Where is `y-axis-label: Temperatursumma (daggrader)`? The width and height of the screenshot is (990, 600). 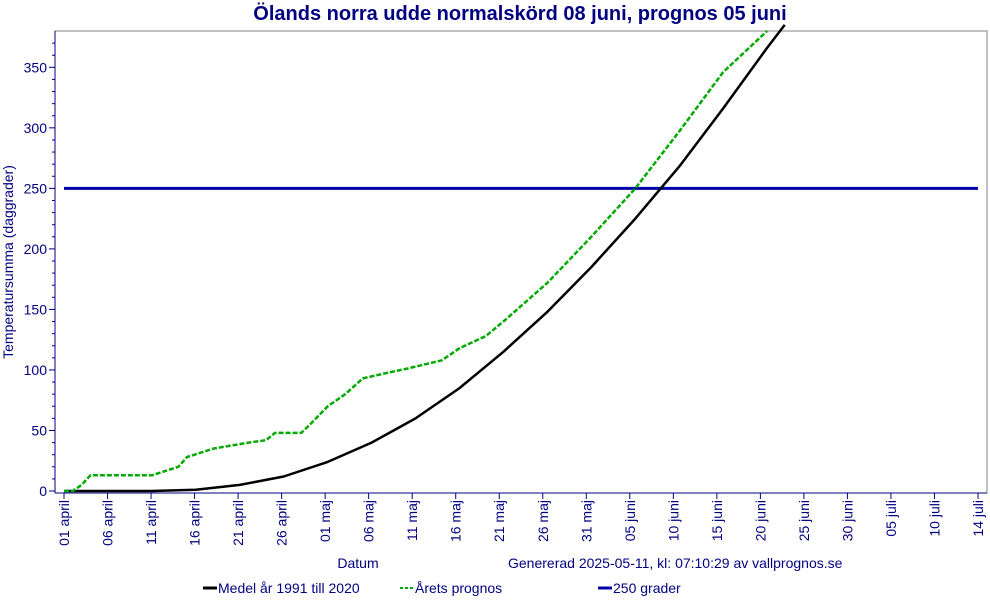
y-axis-label: Temperatursumma (daggrader) is located at coordinates (8, 262).